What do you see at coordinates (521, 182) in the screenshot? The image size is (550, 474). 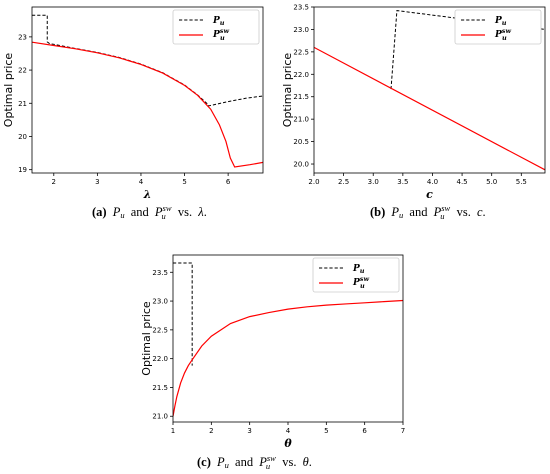 I see `x-tick-label: 5.5` at bounding box center [521, 182].